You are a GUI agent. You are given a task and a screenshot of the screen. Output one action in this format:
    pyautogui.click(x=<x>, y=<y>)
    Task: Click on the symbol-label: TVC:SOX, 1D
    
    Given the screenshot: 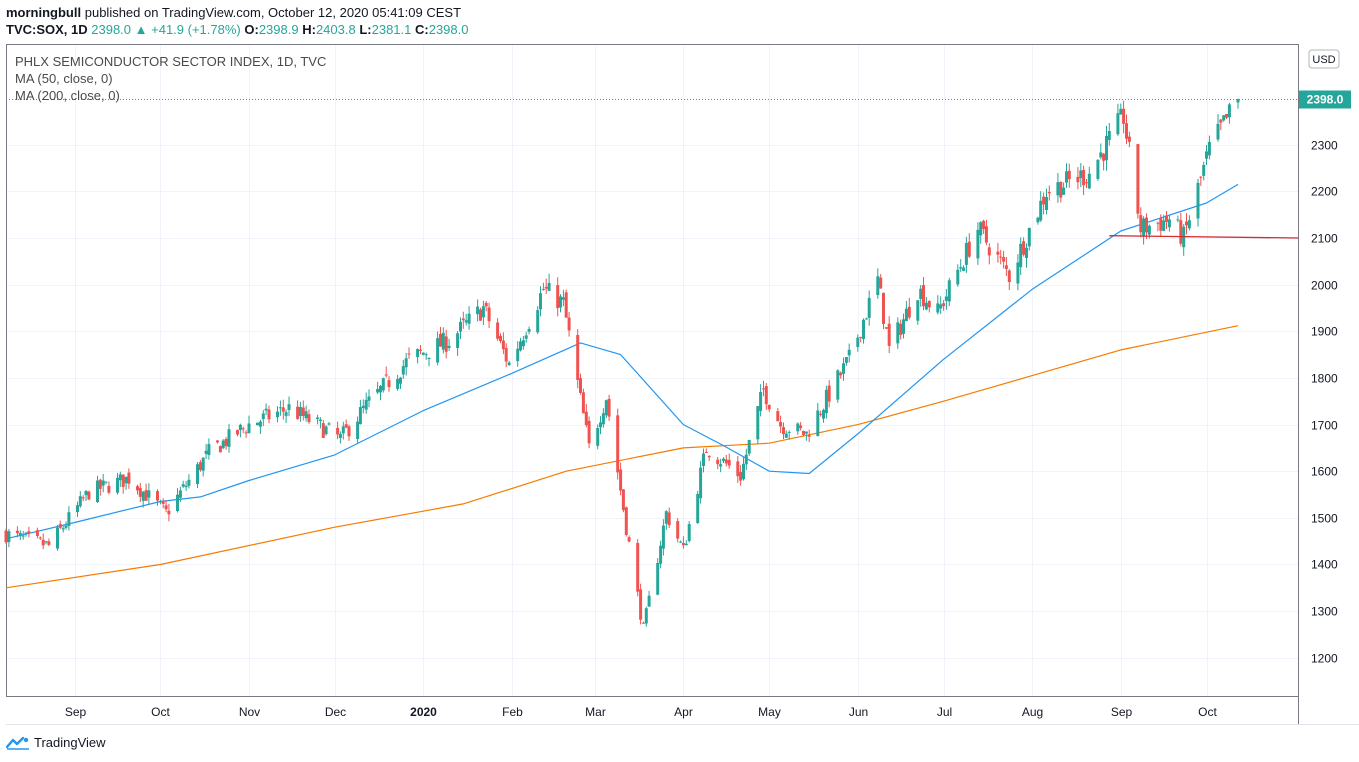 What is the action you would take?
    pyautogui.click(x=47, y=29)
    